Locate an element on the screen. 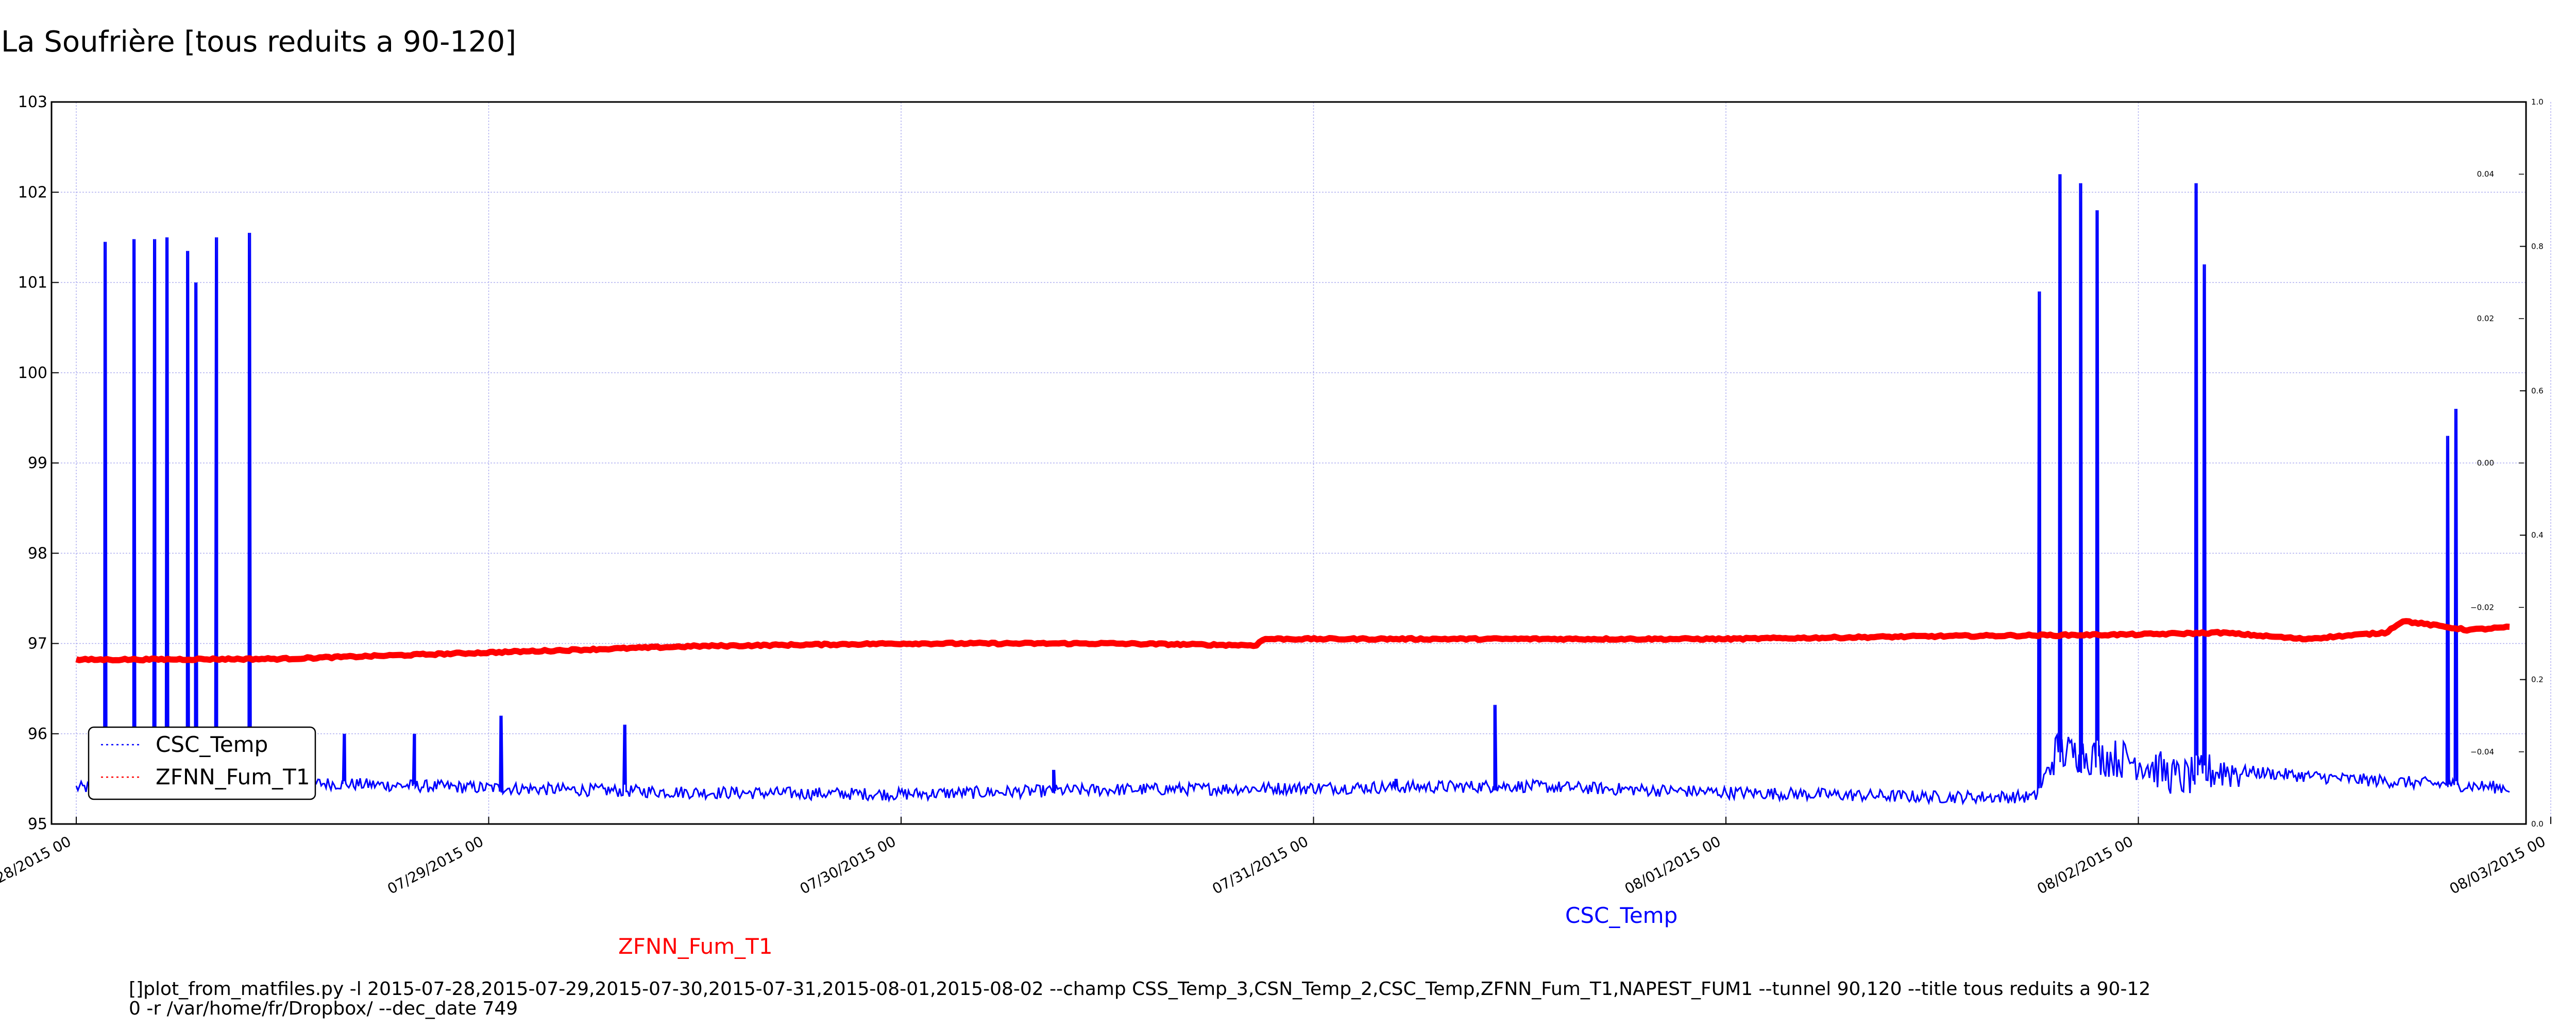 The width and height of the screenshot is (2576, 1030). y2-tick-label: 0.2 is located at coordinates (2537, 679).